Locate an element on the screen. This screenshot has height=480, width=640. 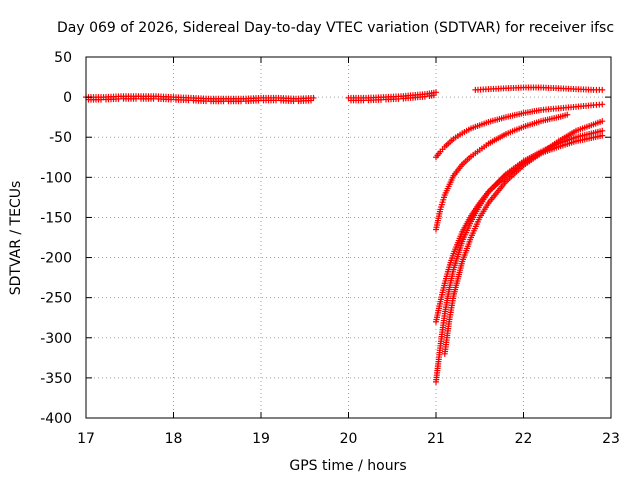
x-tick-label: 17 is located at coordinates (86, 439).